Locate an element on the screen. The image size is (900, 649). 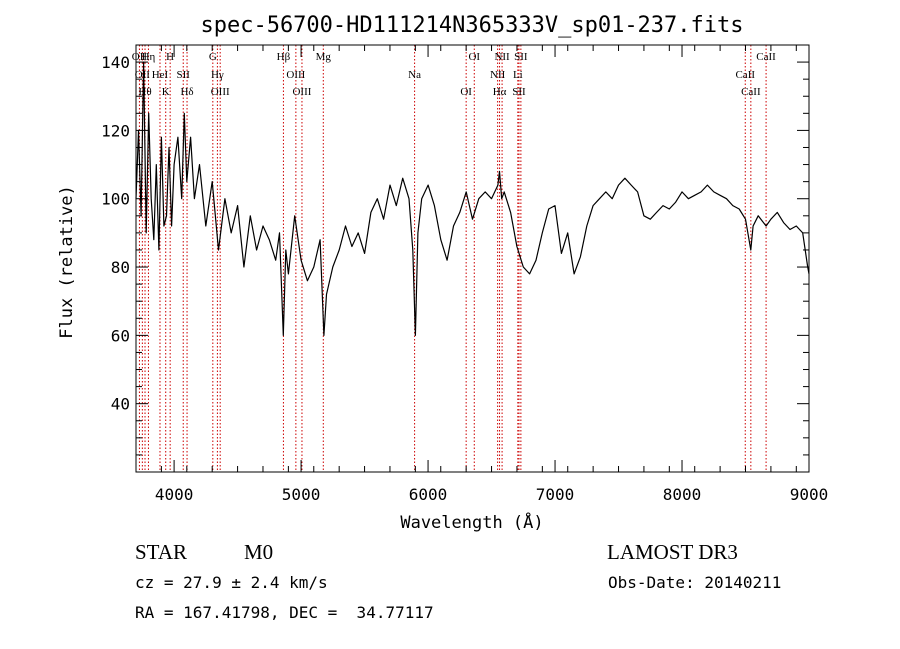
y-tick-label: 40 is located at coordinates (120, 404).